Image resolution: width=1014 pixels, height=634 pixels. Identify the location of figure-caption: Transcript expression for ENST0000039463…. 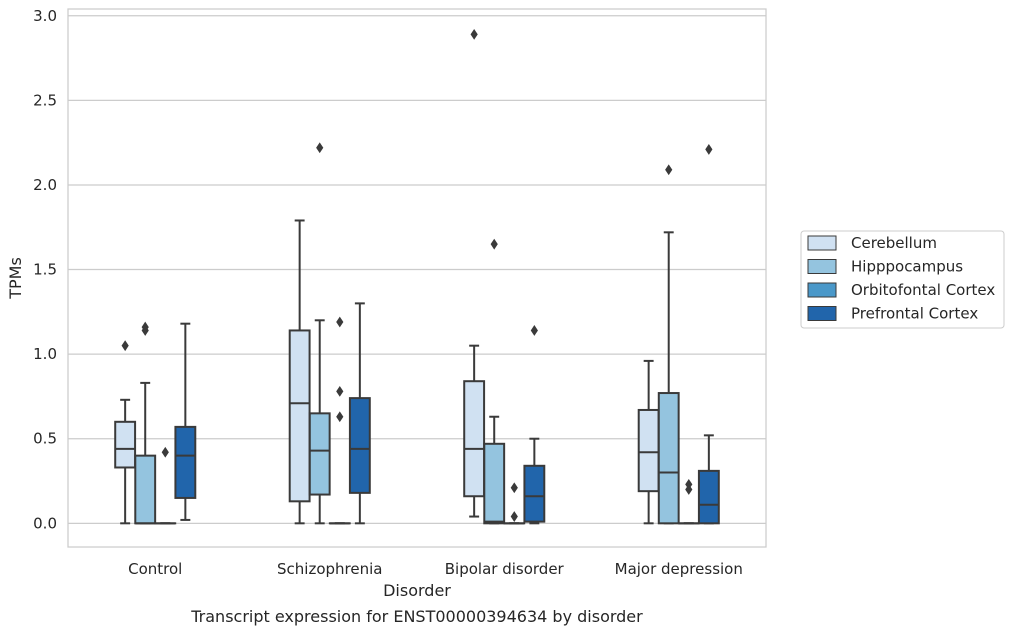
(416, 616).